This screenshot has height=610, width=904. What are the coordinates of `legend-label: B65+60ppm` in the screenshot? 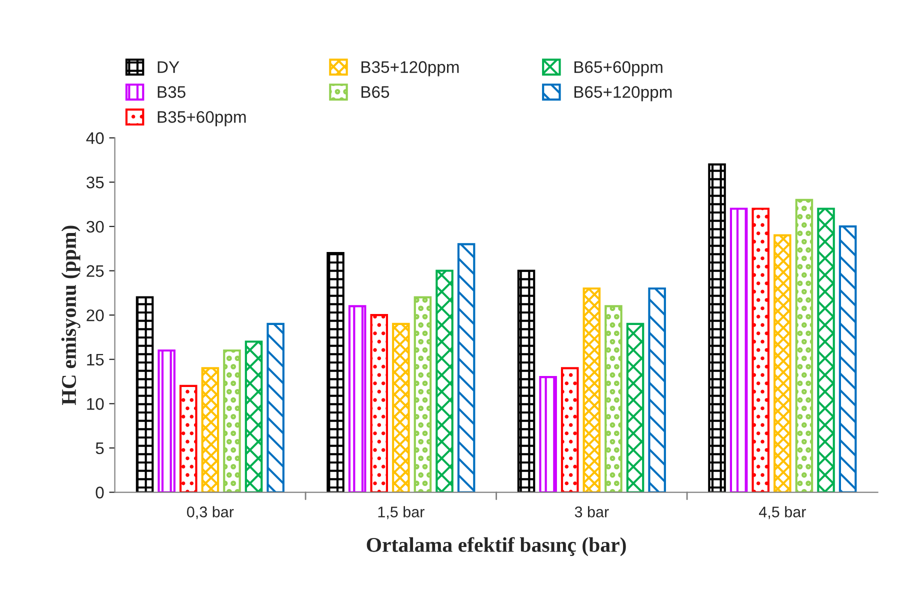 It's located at (618, 68).